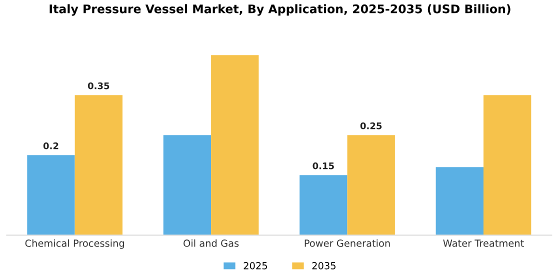  Describe the element at coordinates (50, 146) in the screenshot. I see `data-label: 0.2` at that location.